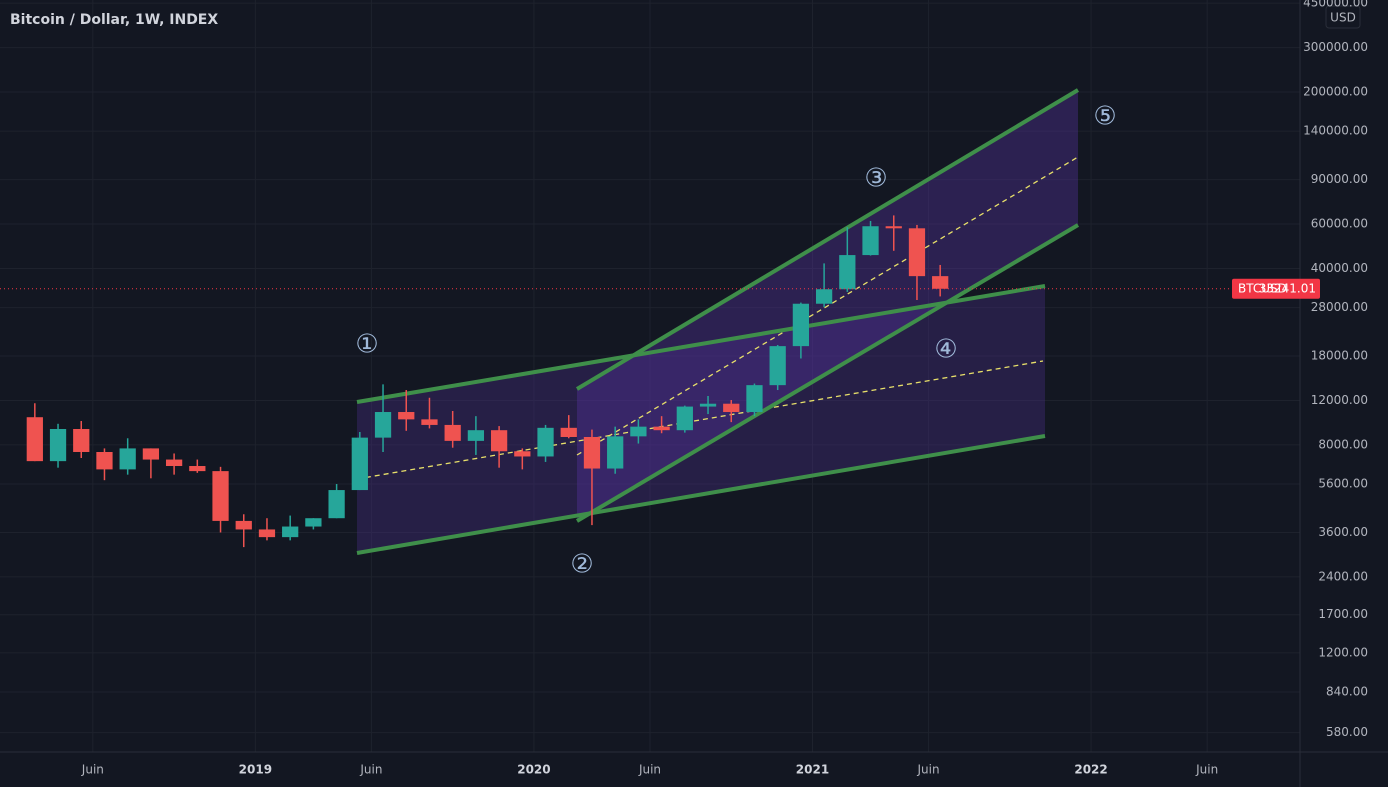 The height and width of the screenshot is (787, 1388). What do you see at coordinates (581, 565) in the screenshot?
I see `annotation: ②` at bounding box center [581, 565].